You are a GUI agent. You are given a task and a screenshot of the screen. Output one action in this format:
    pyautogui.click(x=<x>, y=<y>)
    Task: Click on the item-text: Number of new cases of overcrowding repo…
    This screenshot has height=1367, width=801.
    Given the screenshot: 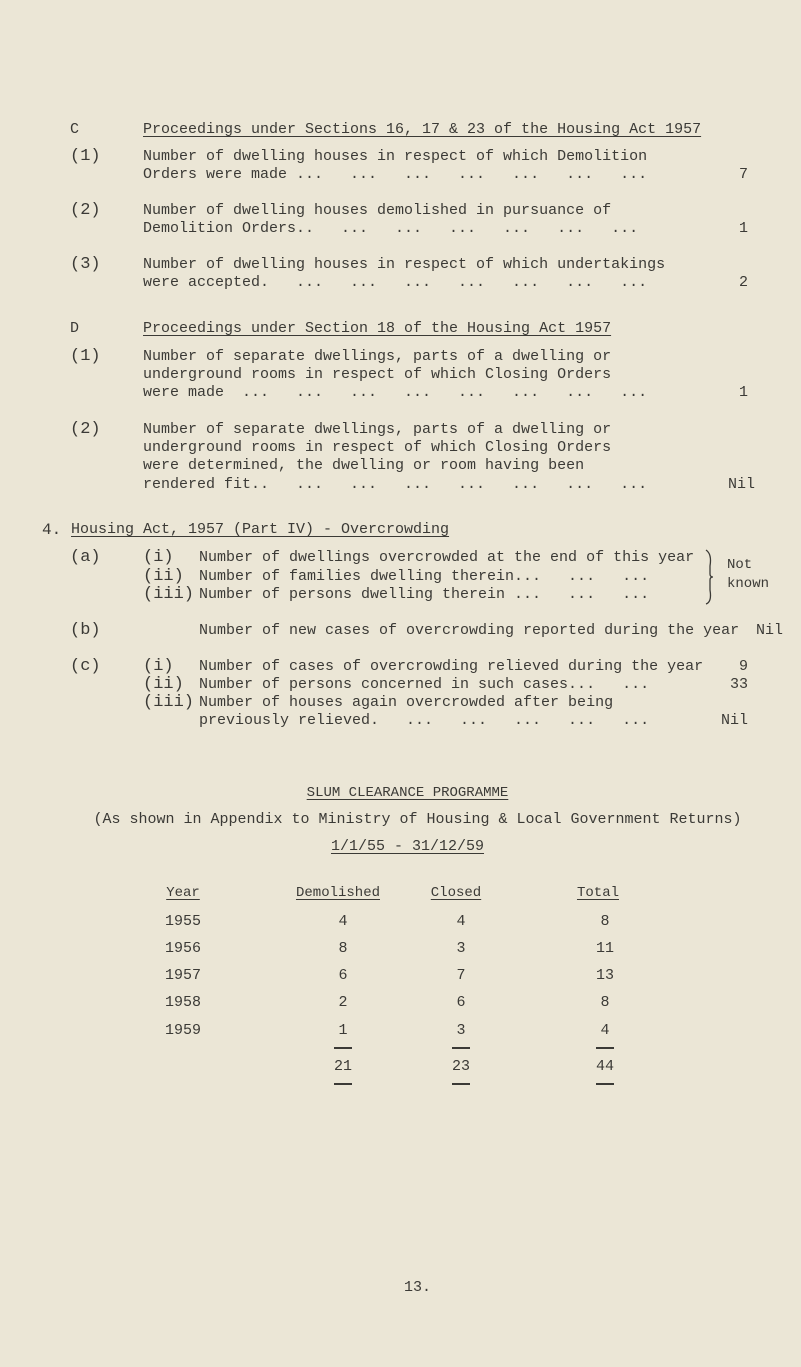 What is the action you would take?
    pyautogui.click(x=469, y=630)
    